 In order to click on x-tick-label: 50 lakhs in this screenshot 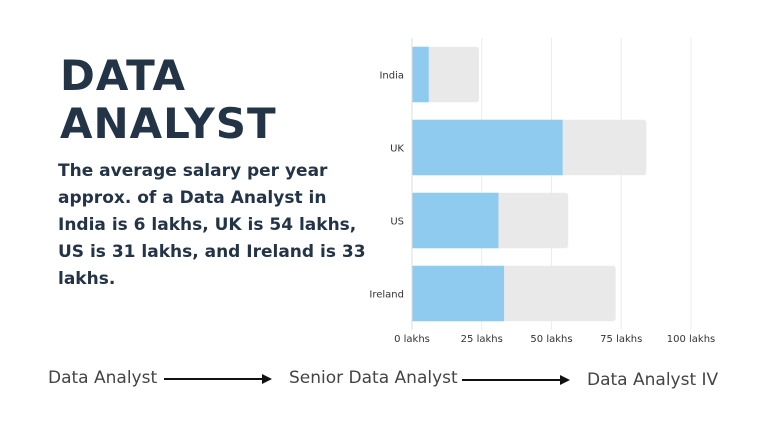, I will do `click(551, 339)`.